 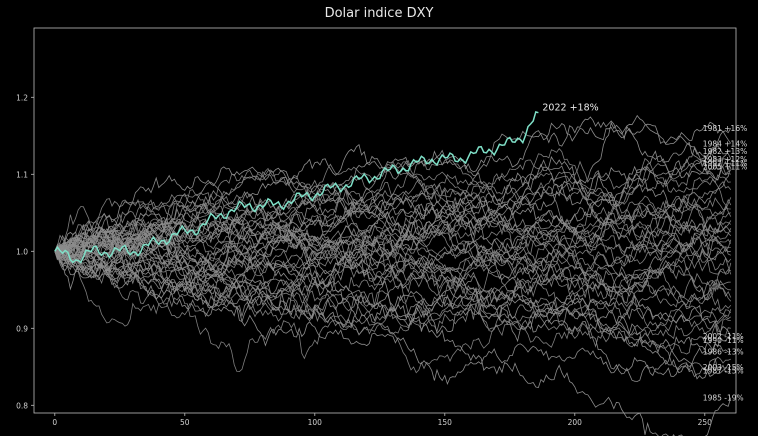 What do you see at coordinates (185, 422) in the screenshot?
I see `x-tick-label: 50` at bounding box center [185, 422].